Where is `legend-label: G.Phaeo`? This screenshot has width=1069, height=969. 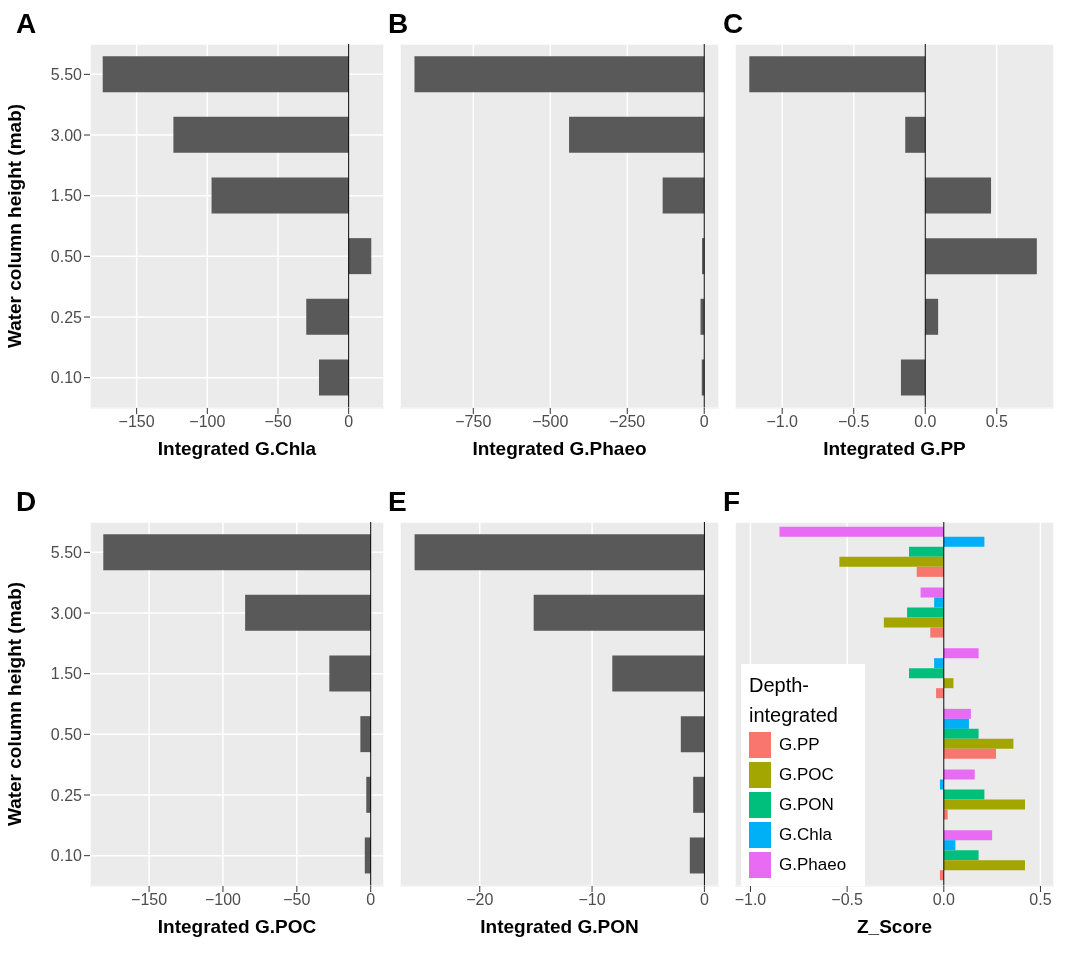 legend-label: G.Phaeo is located at coordinates (813, 865).